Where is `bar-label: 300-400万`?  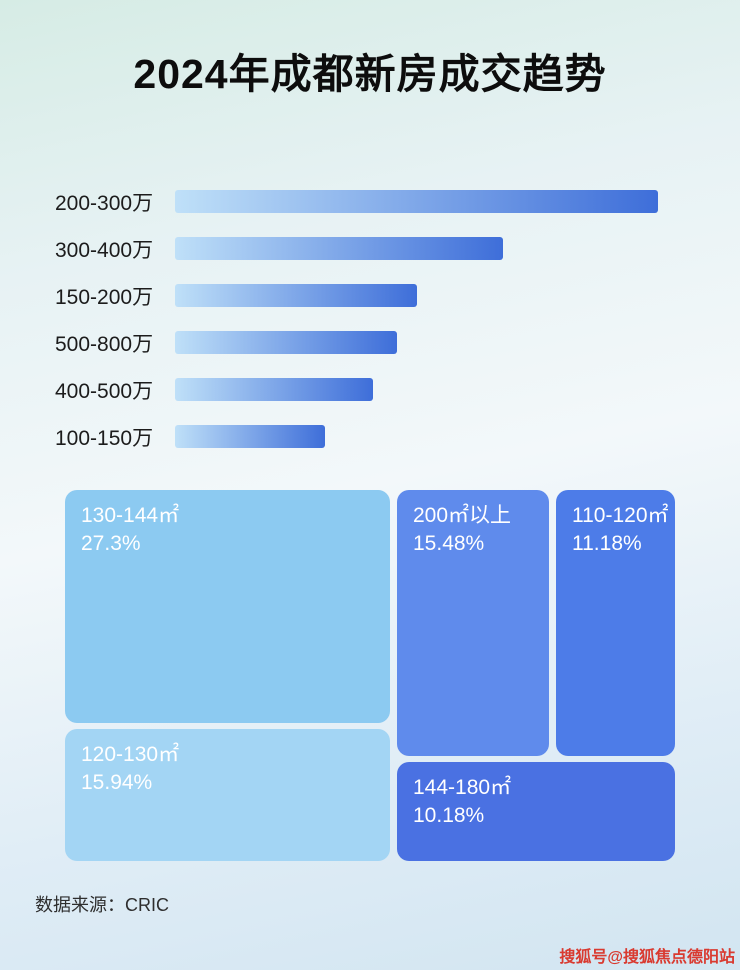
bar-label: 300-400万 is located at coordinates (104, 250).